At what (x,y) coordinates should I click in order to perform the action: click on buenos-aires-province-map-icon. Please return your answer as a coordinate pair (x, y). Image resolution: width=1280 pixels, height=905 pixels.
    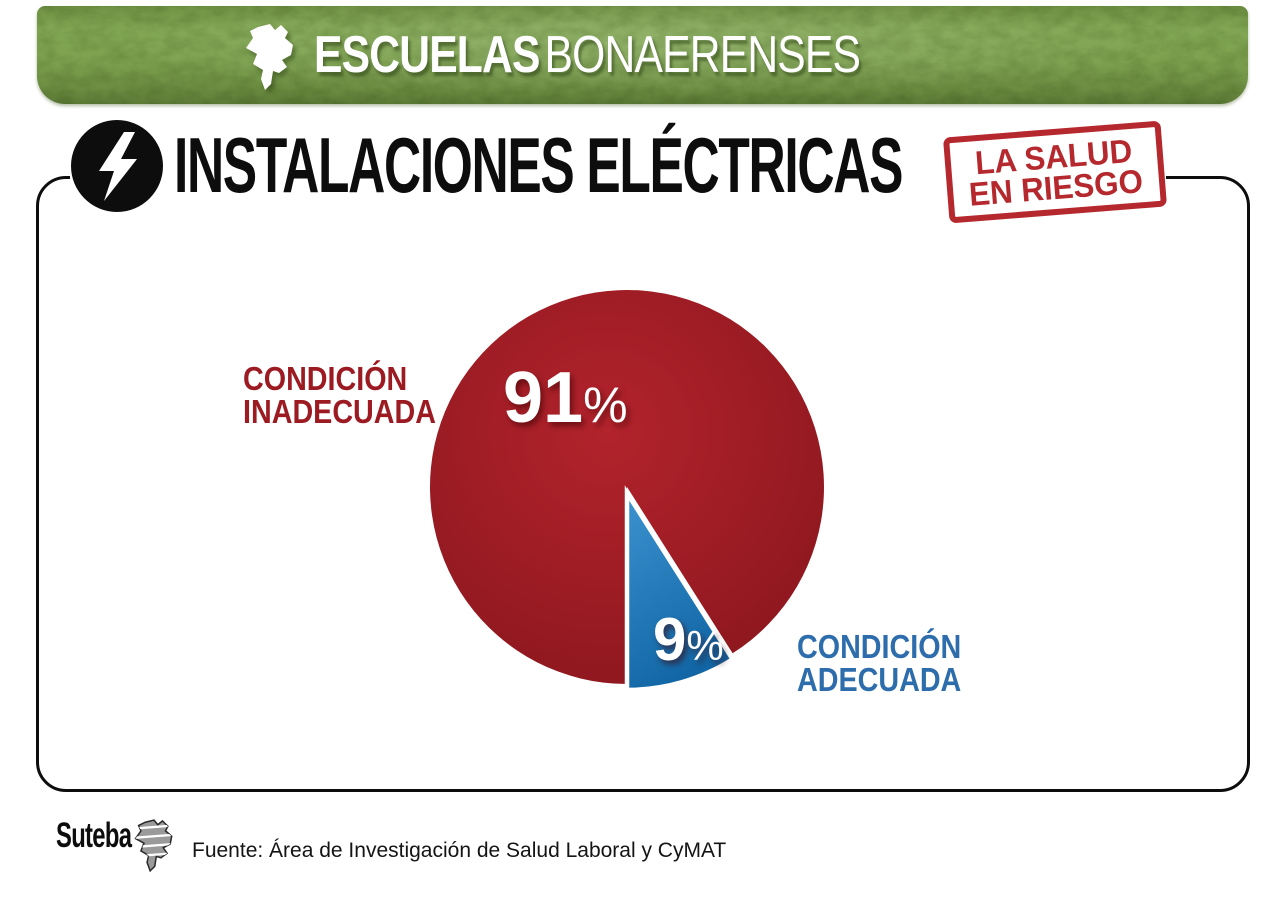
    Looking at the image, I should click on (270, 57).